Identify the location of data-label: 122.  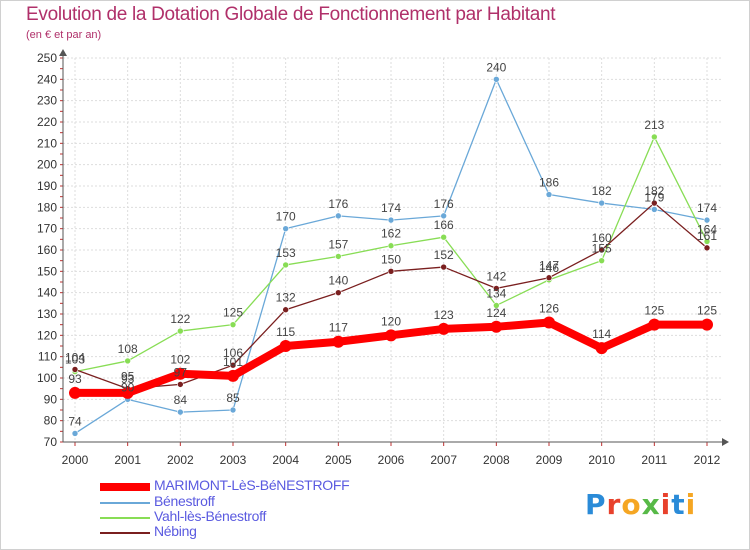
(180, 319).